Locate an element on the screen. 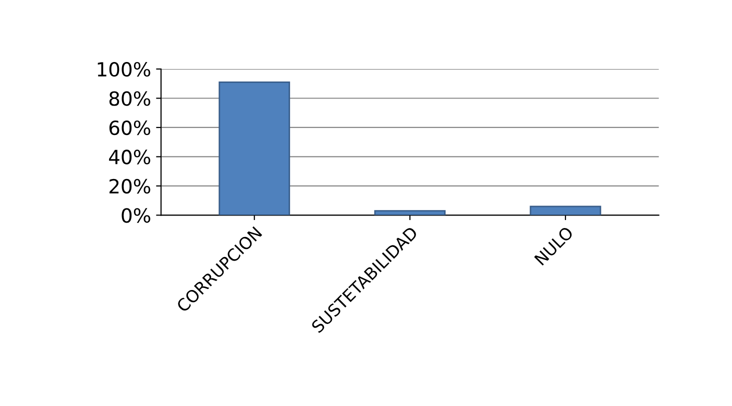  y-tick-label: 40% is located at coordinates (129, 157).